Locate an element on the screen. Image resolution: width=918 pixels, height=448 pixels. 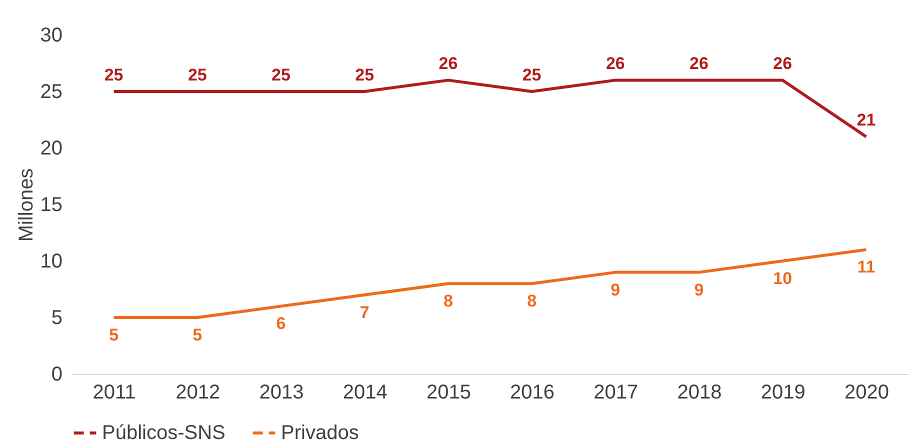
y-tick-label: 30 is located at coordinates (51, 35).